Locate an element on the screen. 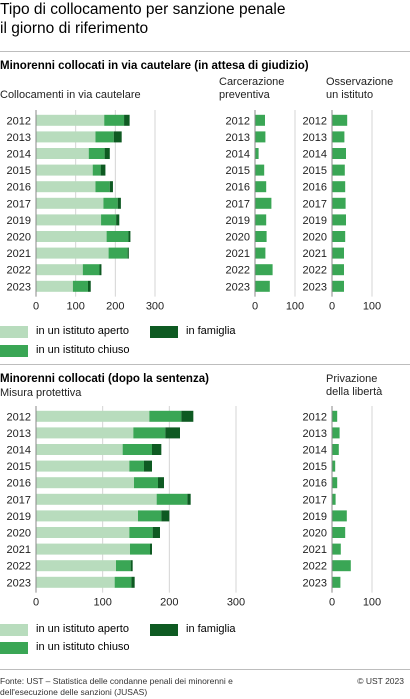  bar-cautelare-famiglia-2016 is located at coordinates (111, 187).